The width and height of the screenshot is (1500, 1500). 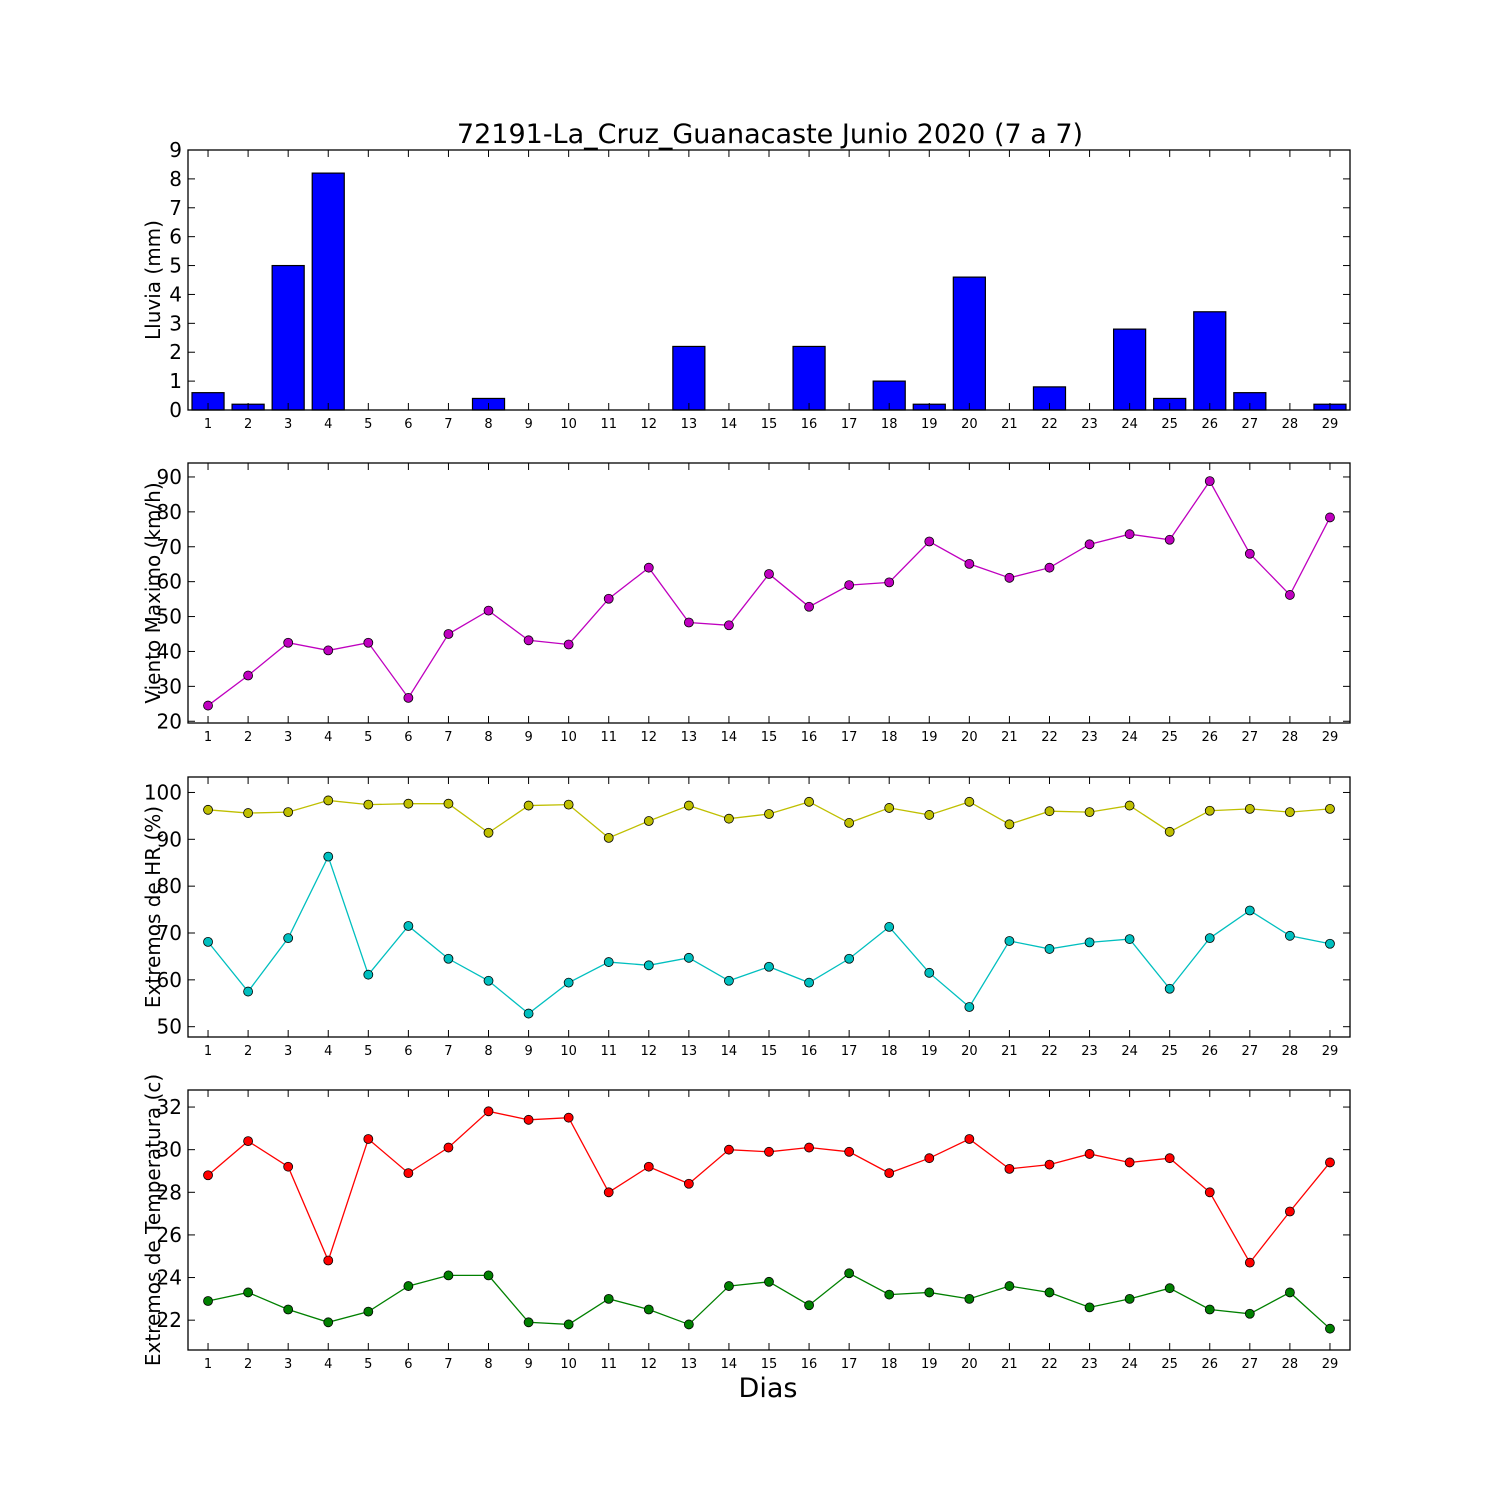 I want to click on humidity-x-tick-label: 21, so click(x=1009, y=1051).